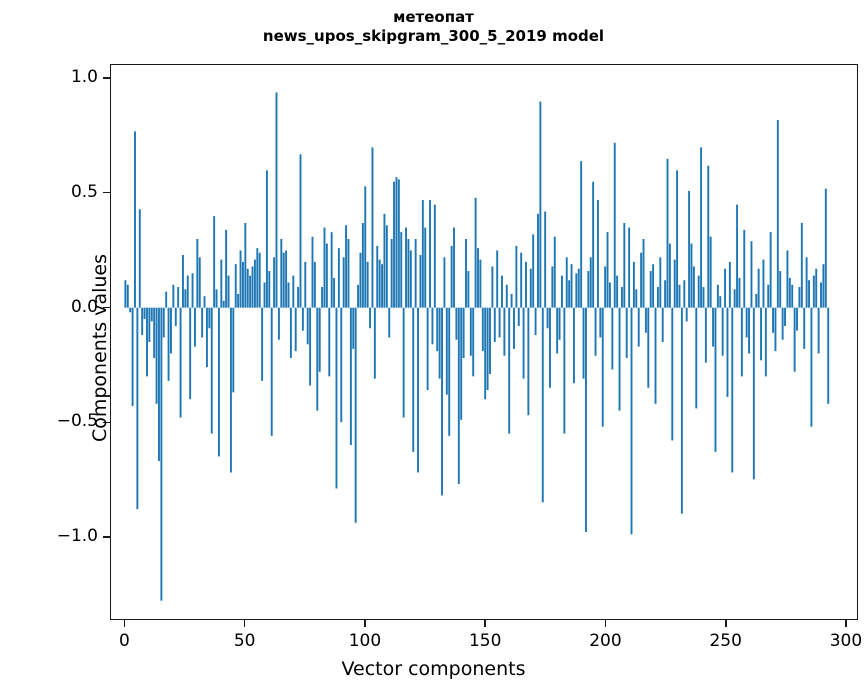 The width and height of the screenshot is (867, 696). What do you see at coordinates (106, 192) in the screenshot?
I see `y-tick-mark` at bounding box center [106, 192].